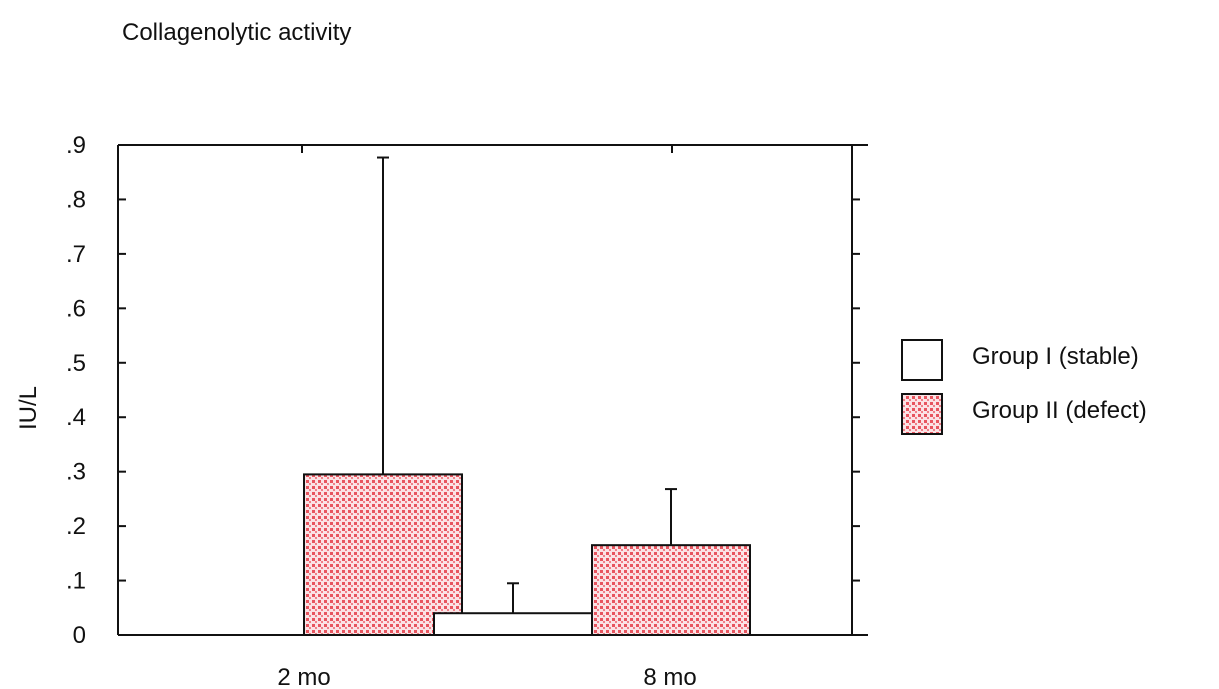  I want to click on y-tick-label: .8, so click(76, 199).